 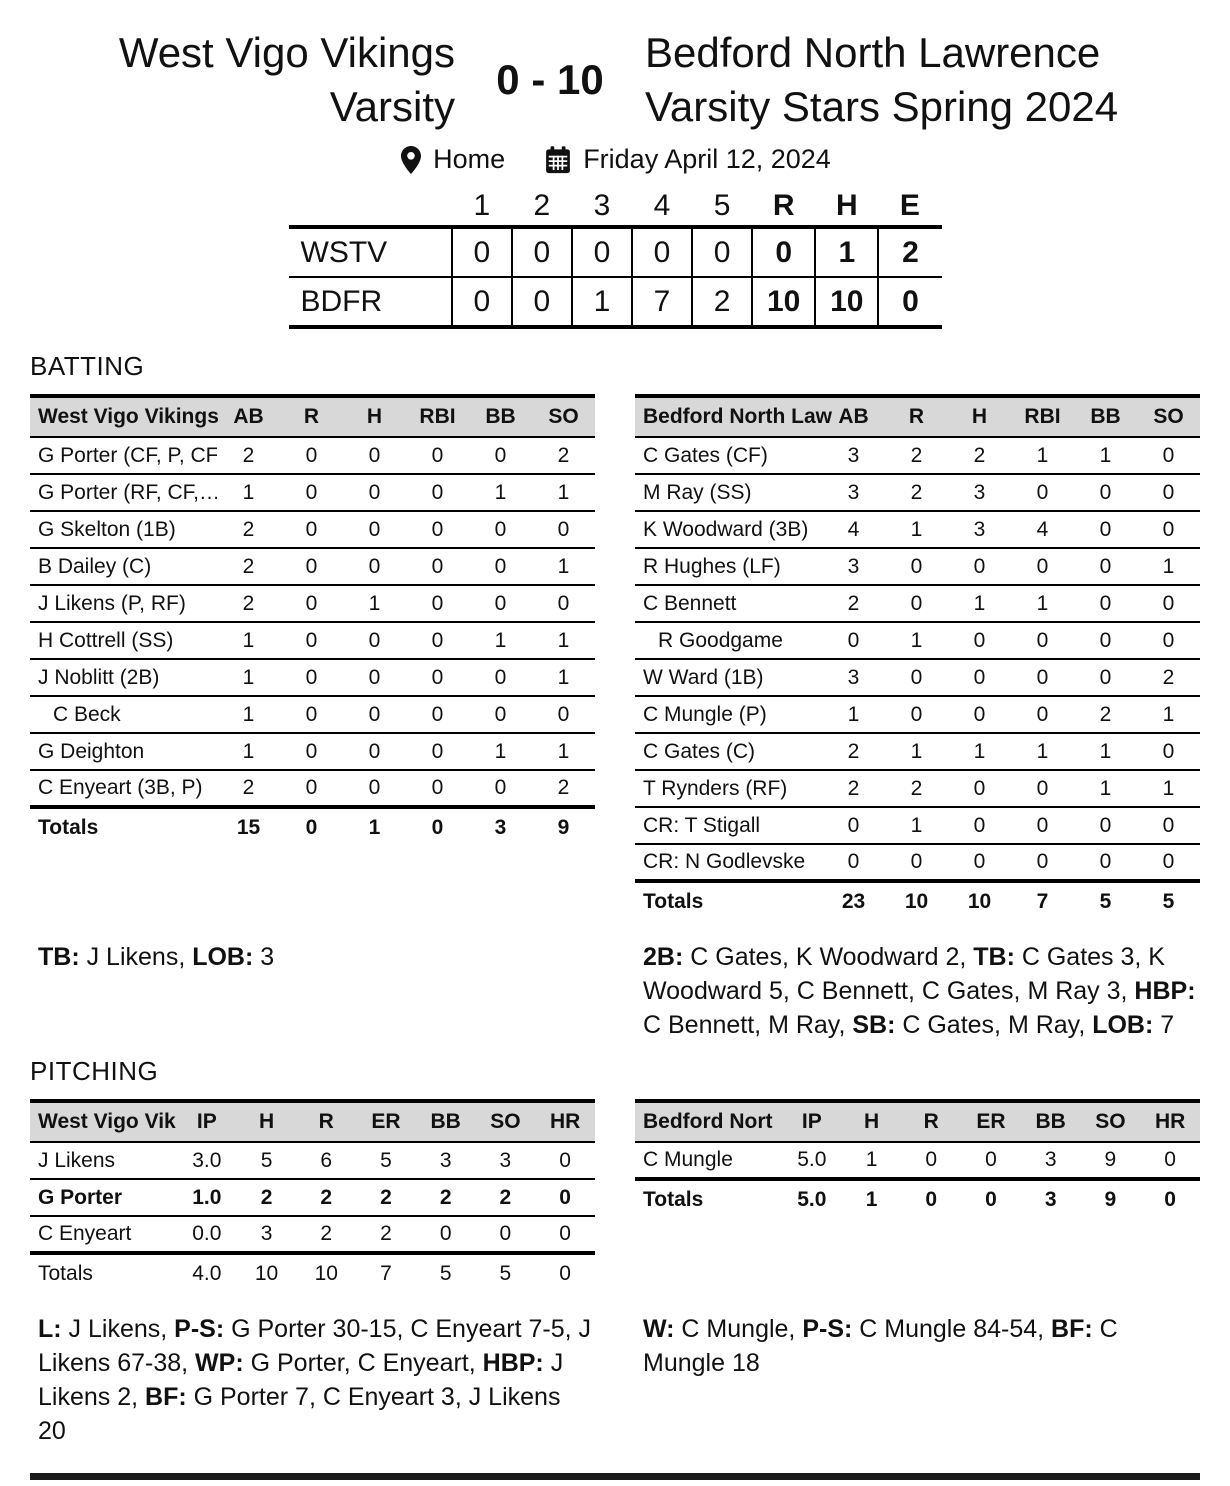 I want to click on batter-row: M Ray (SS) 3 2 3 0 0 0, so click(x=917, y=493).